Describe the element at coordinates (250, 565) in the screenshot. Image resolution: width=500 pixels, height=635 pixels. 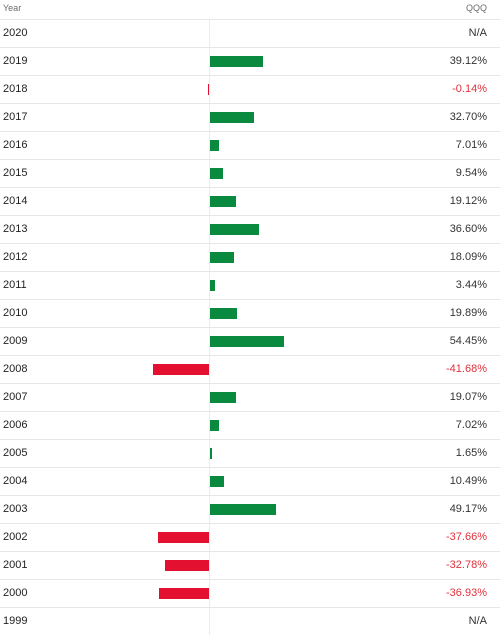
I see `chart-row: 2001 -32.78%` at that location.